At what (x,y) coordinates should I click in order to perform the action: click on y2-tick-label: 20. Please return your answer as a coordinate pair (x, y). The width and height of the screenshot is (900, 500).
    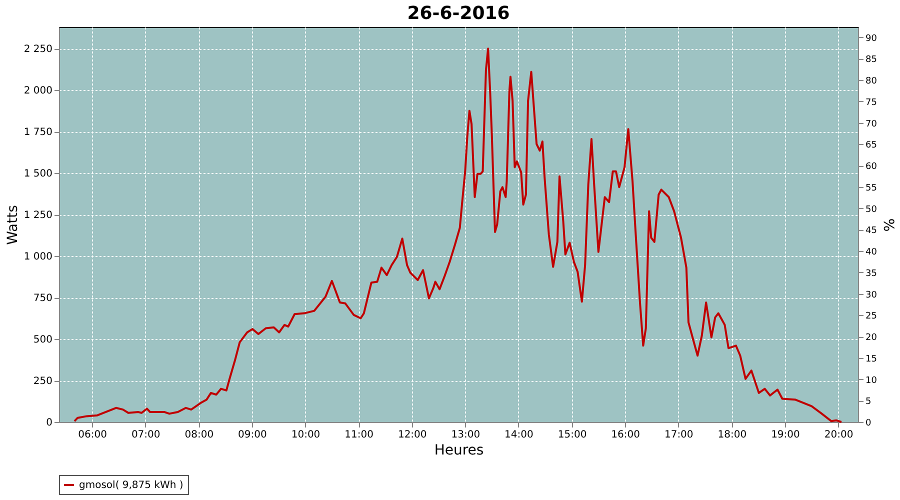
    Looking at the image, I should click on (872, 338).